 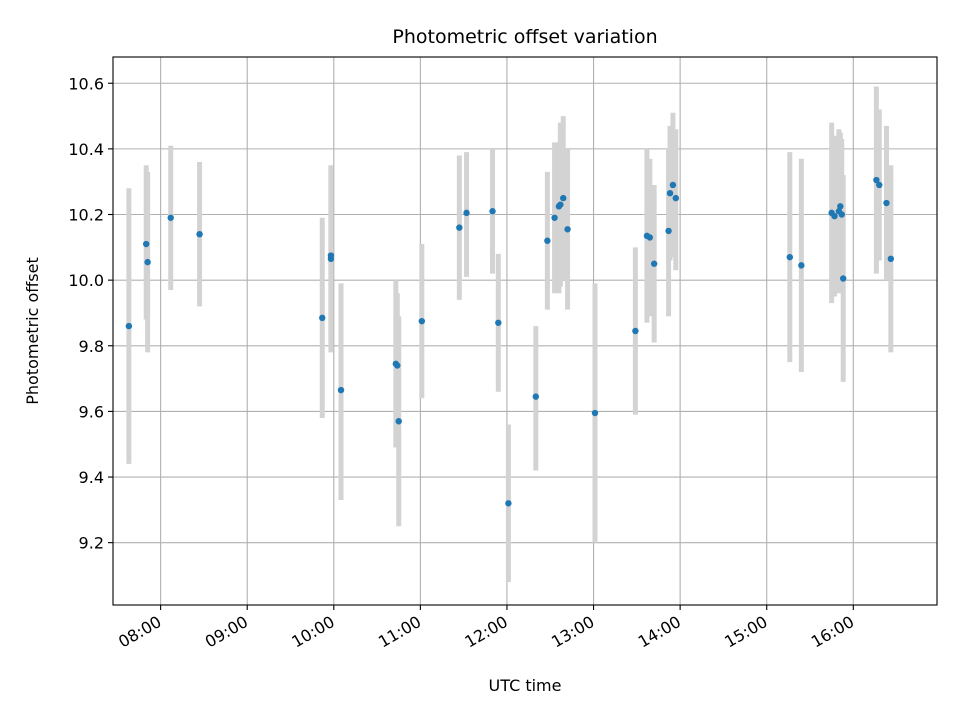 What do you see at coordinates (86, 215) in the screenshot?
I see `y-tick-label: 10.2` at bounding box center [86, 215].